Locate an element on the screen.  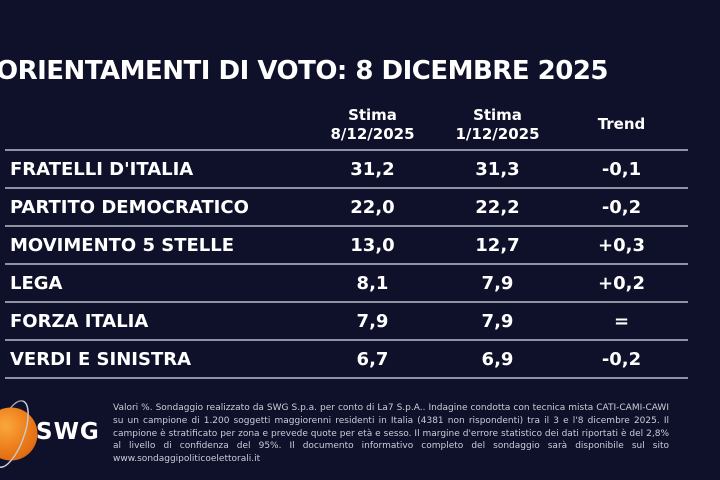
table-header-row: Stima 8/12/2025 Stima 1/12/2025 Trend is located at coordinates (346, 125).